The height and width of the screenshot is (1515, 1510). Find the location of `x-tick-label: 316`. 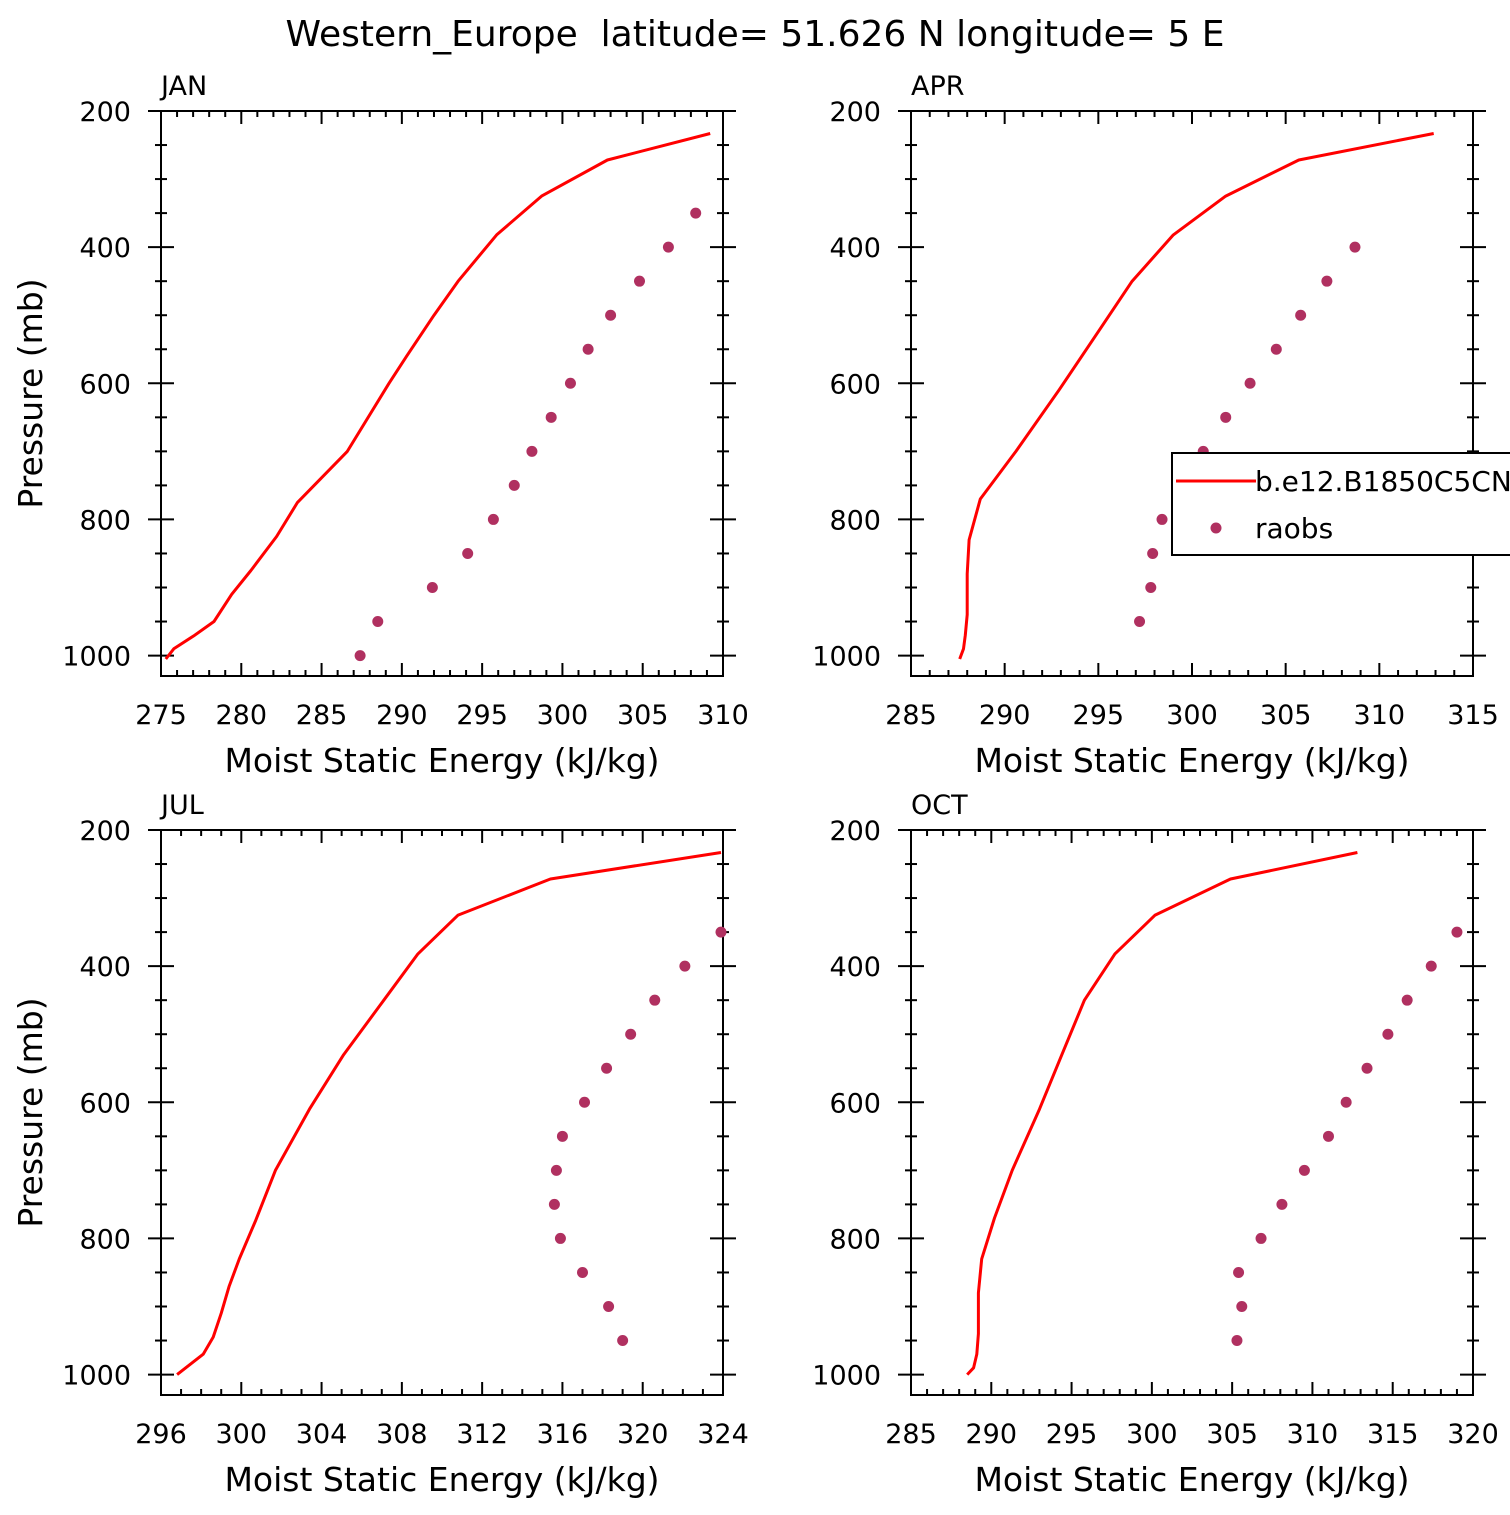

x-tick-label: 316 is located at coordinates (563, 1434).